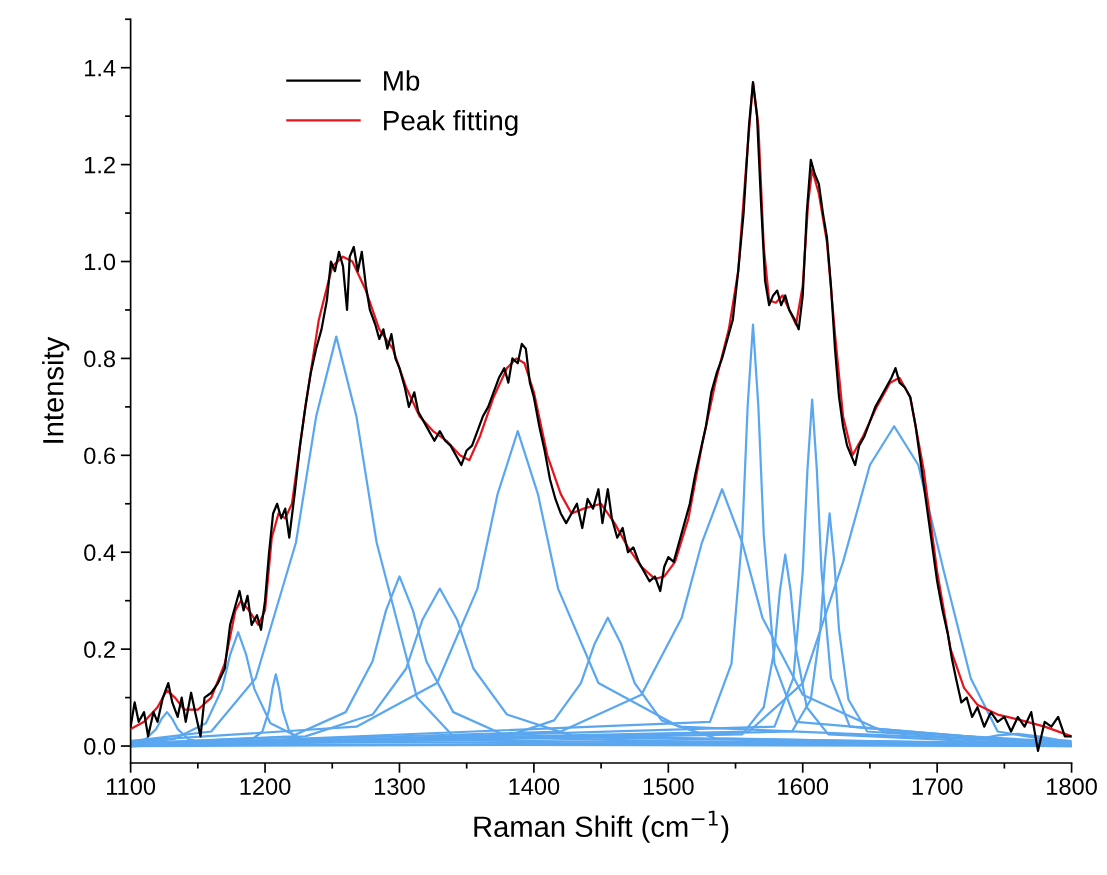 This screenshot has width=1107, height=875. Describe the element at coordinates (100, 553) in the screenshot. I see `y-tick-label: 0.4` at that location.